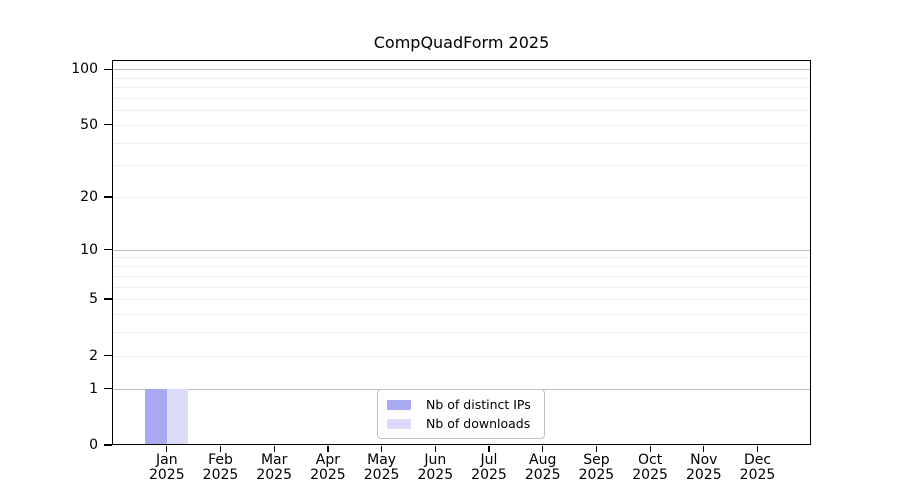 The width and height of the screenshot is (900, 500). I want to click on x-label-month: Aug, so click(543, 460).